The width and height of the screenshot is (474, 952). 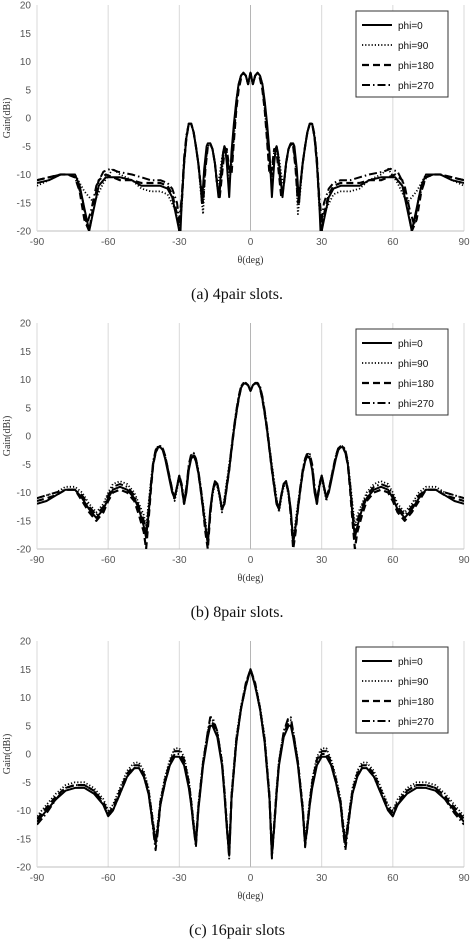 What do you see at coordinates (237, 612) in the screenshot?
I see `caption-b: (b) 8pair slots.` at bounding box center [237, 612].